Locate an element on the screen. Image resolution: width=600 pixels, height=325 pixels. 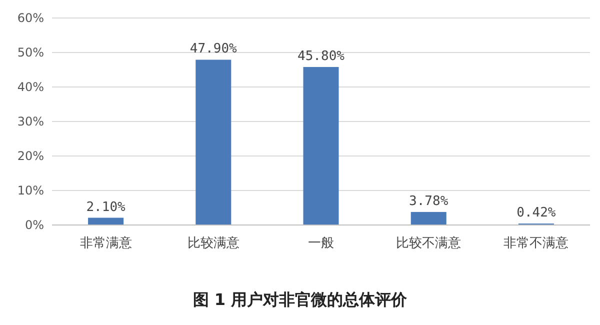
data-label: 0.42% is located at coordinates (536, 213).